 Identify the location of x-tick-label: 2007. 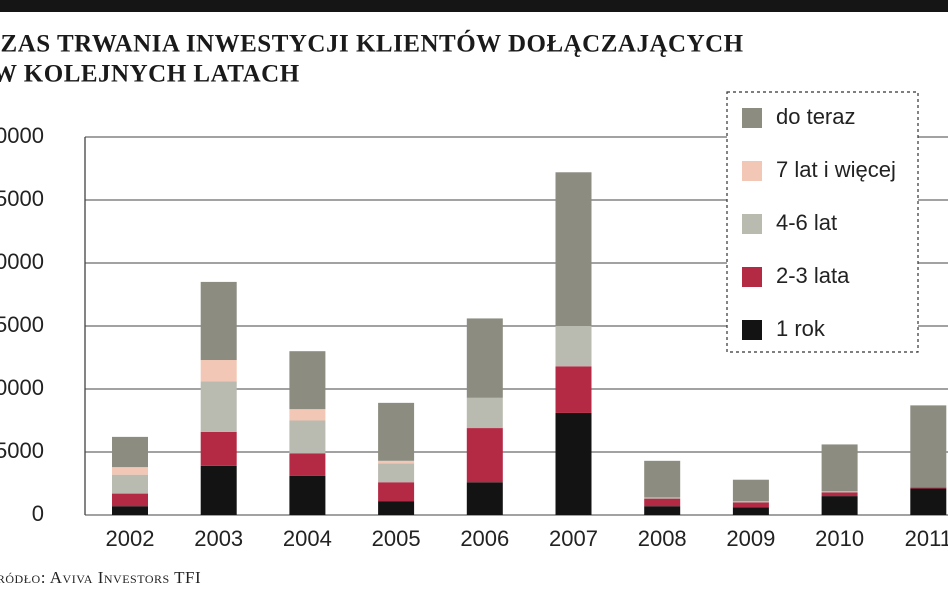
(573, 538).